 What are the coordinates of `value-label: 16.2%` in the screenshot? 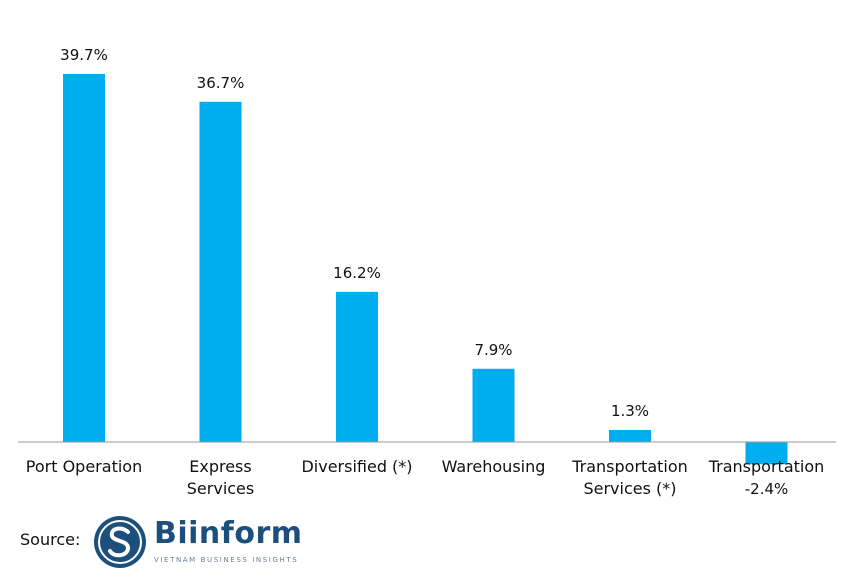 It's located at (357, 273).